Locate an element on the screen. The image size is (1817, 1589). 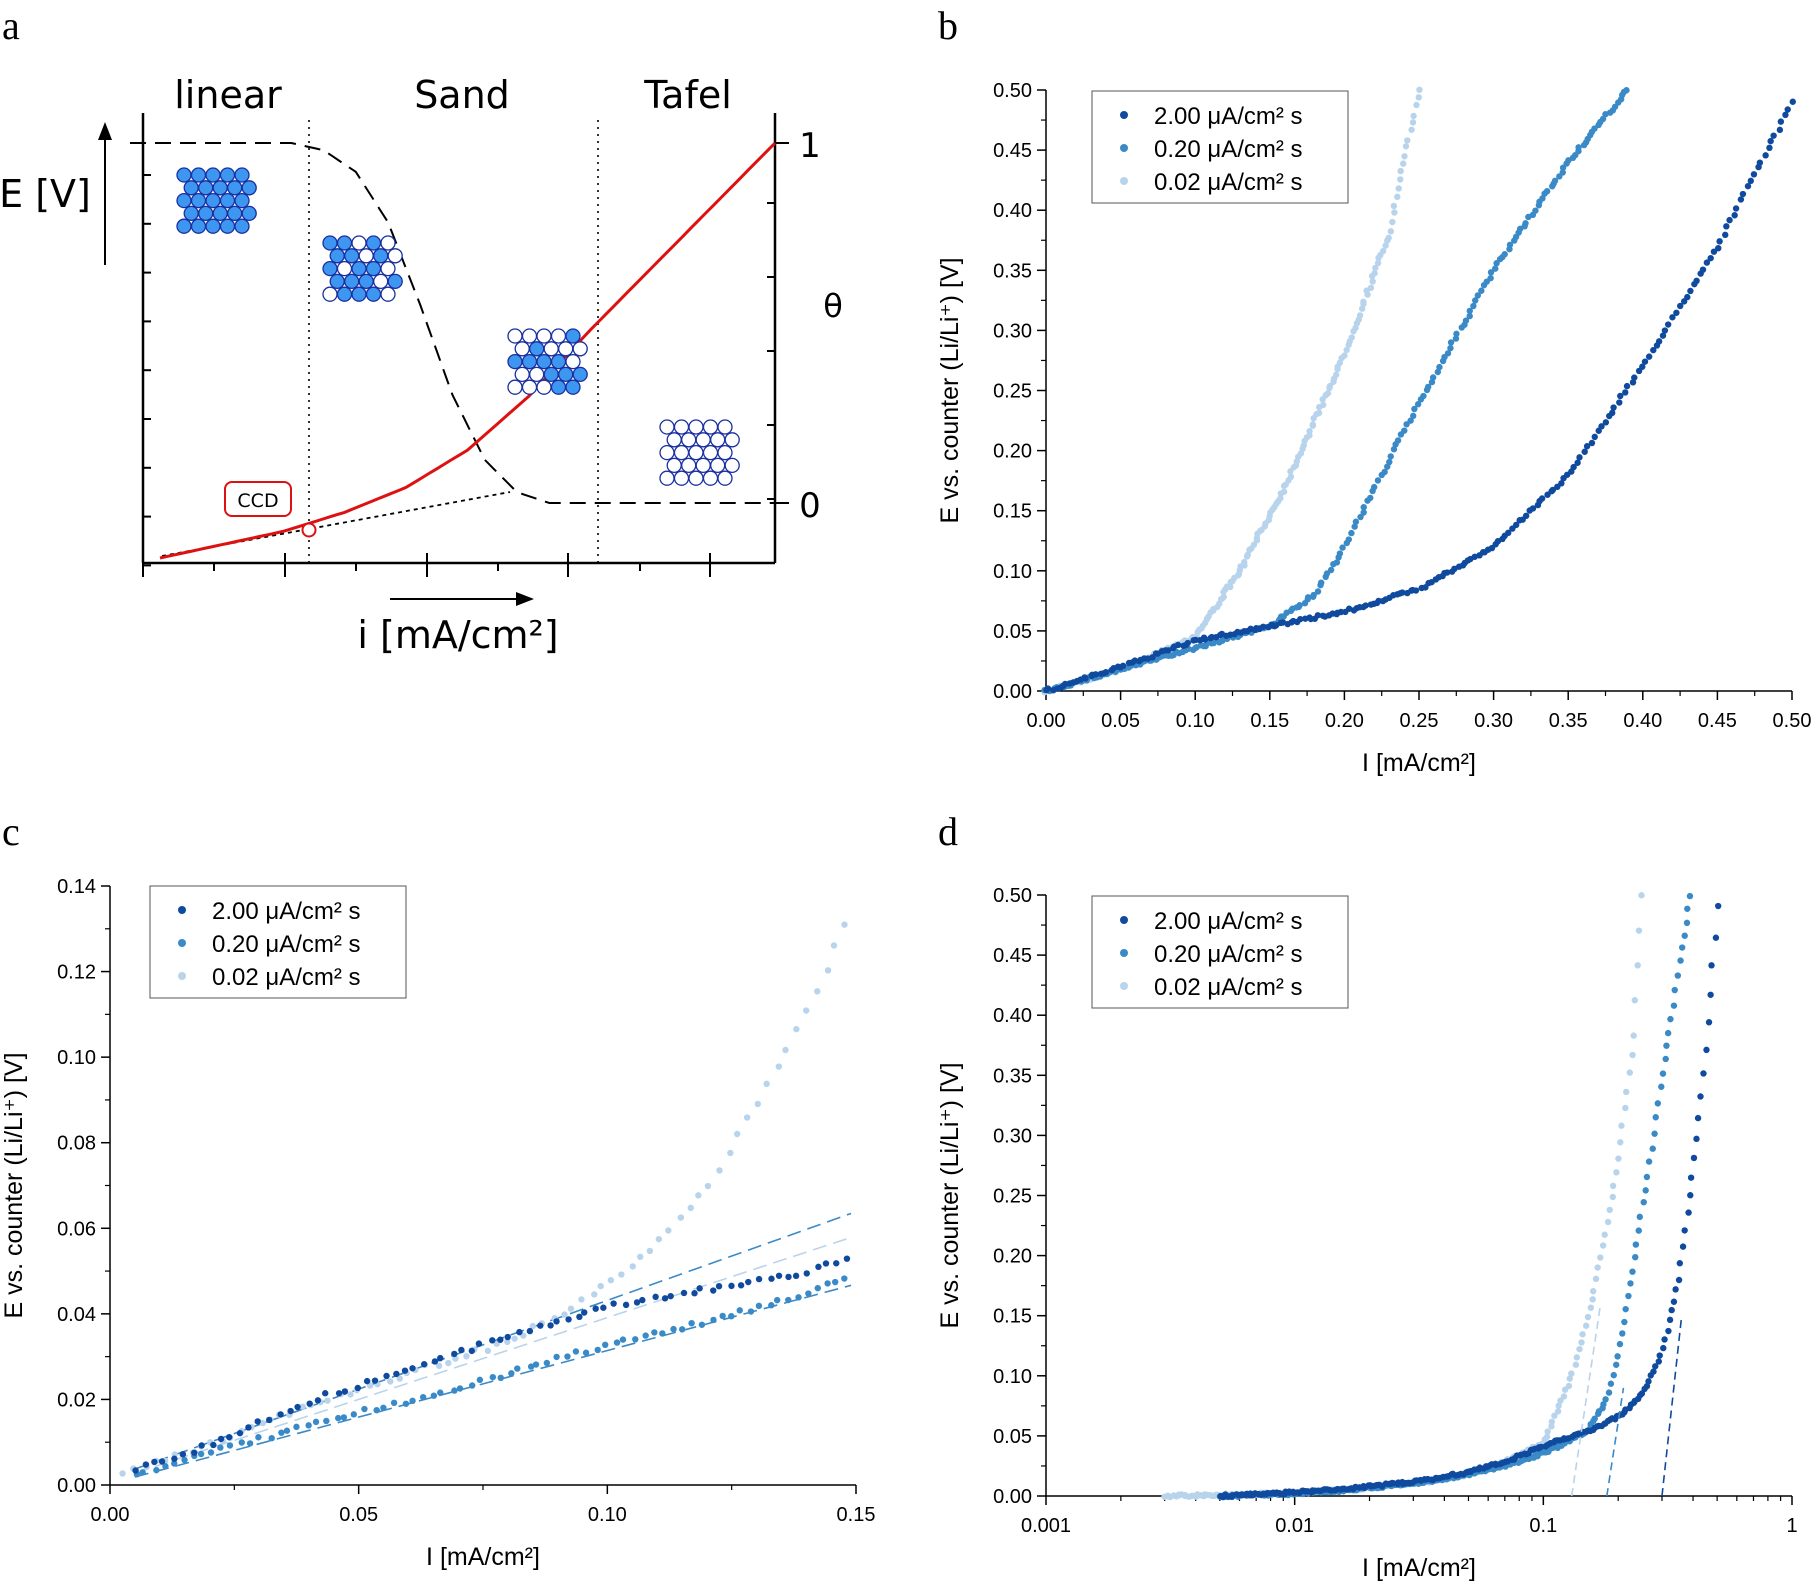
fit-line is located at coordinates (493, 1381).